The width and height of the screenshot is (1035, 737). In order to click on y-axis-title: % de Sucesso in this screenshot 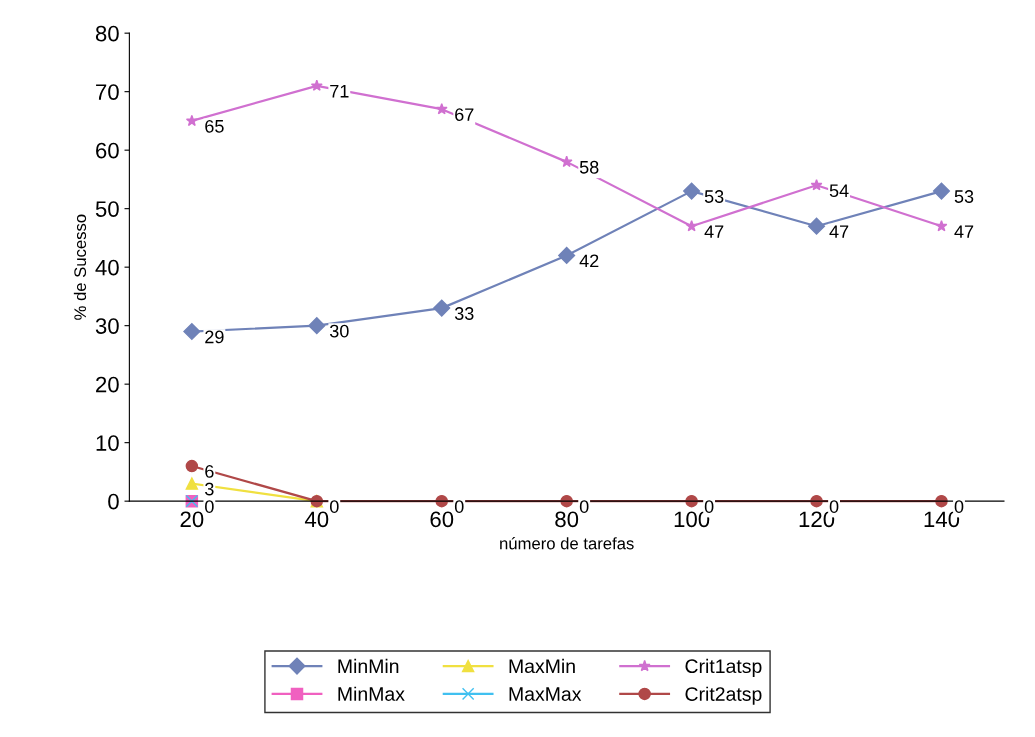, I will do `click(80, 267)`.